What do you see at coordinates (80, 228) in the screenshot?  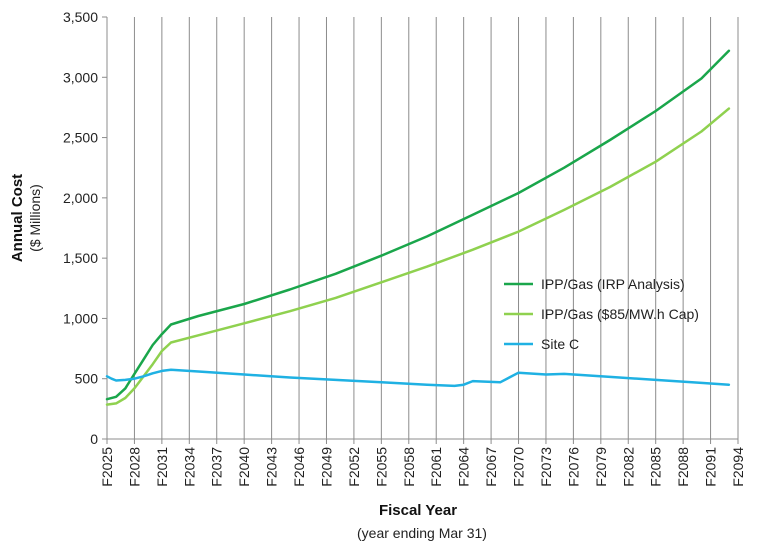 I see `y-tick-labels: 0 500 1,000 1,500 2,000 2,500 3,000 3,500` at bounding box center [80, 228].